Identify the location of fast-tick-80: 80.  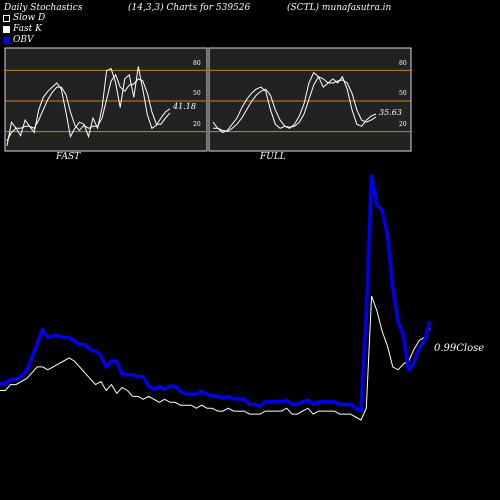
(197, 63).